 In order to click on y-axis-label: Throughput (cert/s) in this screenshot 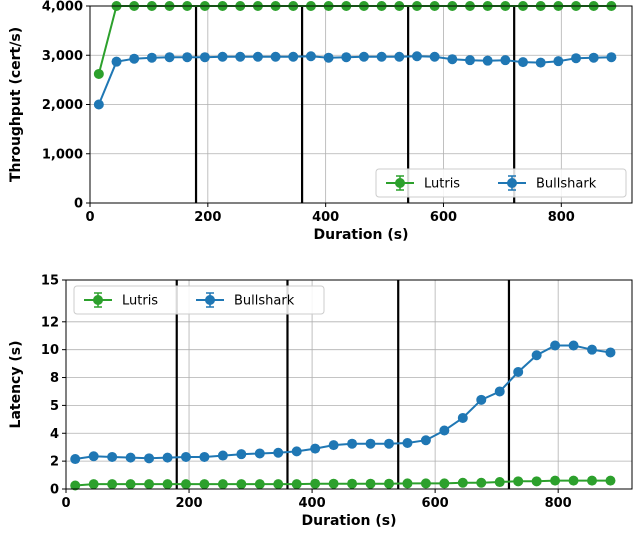, I will do `click(16, 104)`.